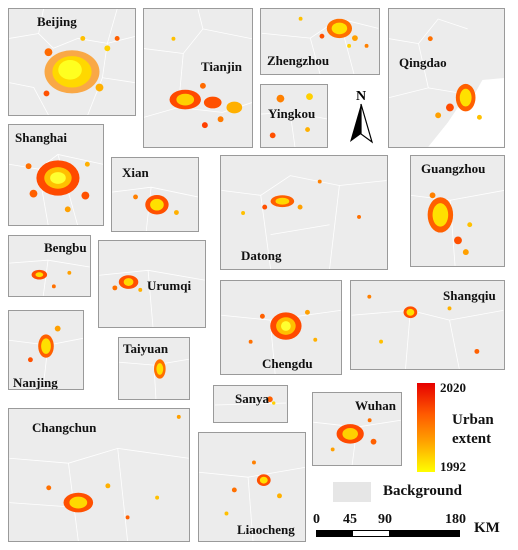  I want to click on map-panel-zhengzhou: Zhengzhou, so click(320, 41).